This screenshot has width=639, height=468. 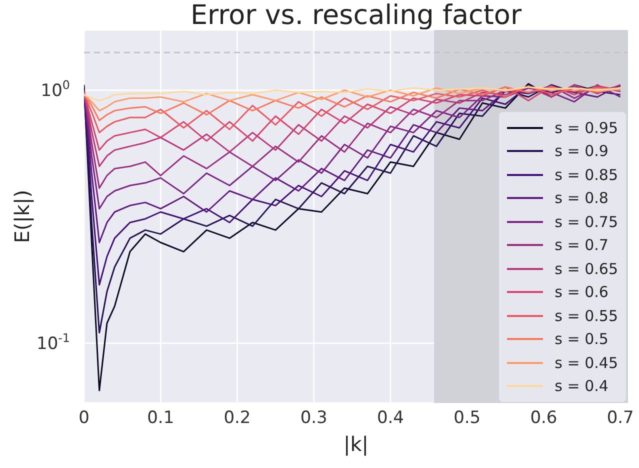 What do you see at coordinates (390, 418) in the screenshot?
I see `x-tick-label: 0.4` at bounding box center [390, 418].